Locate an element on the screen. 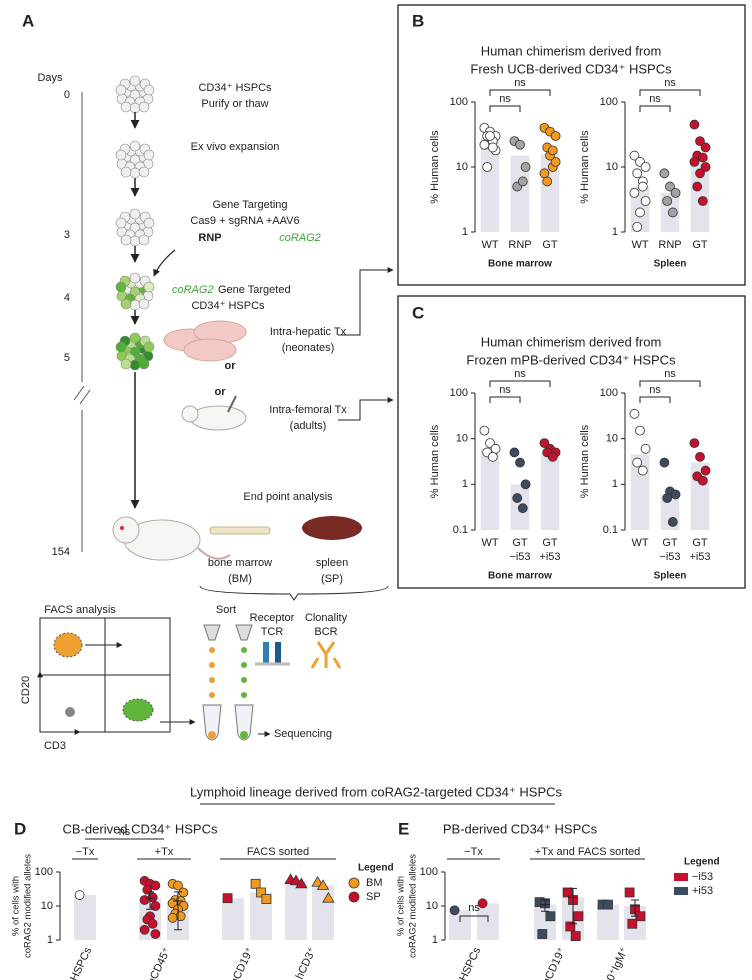 The height and width of the screenshot is (980, 752). panel-label: C is located at coordinates (418, 312).